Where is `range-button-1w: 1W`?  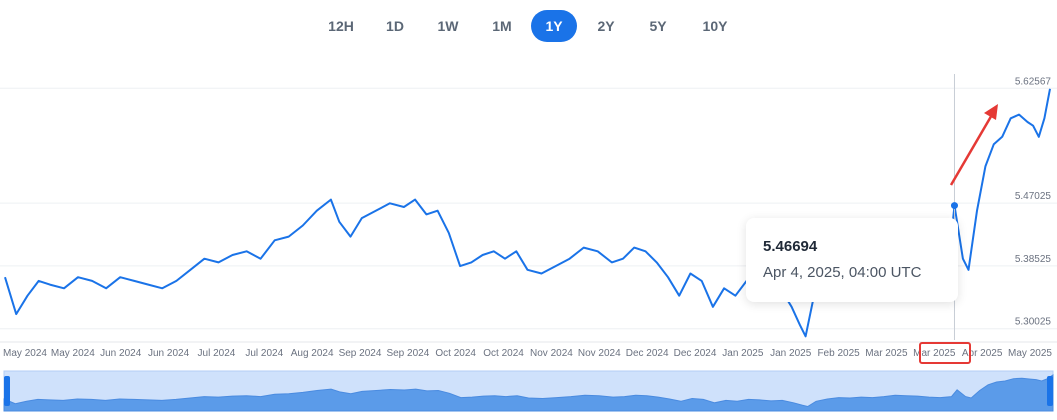
range-button-1w: 1W is located at coordinates (448, 26).